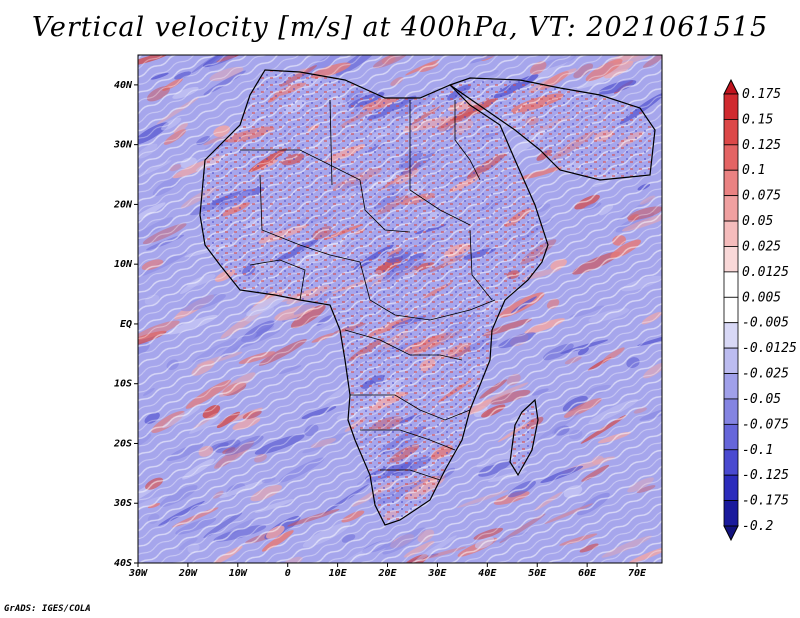  Describe the element at coordinates (238, 573) in the screenshot. I see `lon-tick-label: 10W` at that location.